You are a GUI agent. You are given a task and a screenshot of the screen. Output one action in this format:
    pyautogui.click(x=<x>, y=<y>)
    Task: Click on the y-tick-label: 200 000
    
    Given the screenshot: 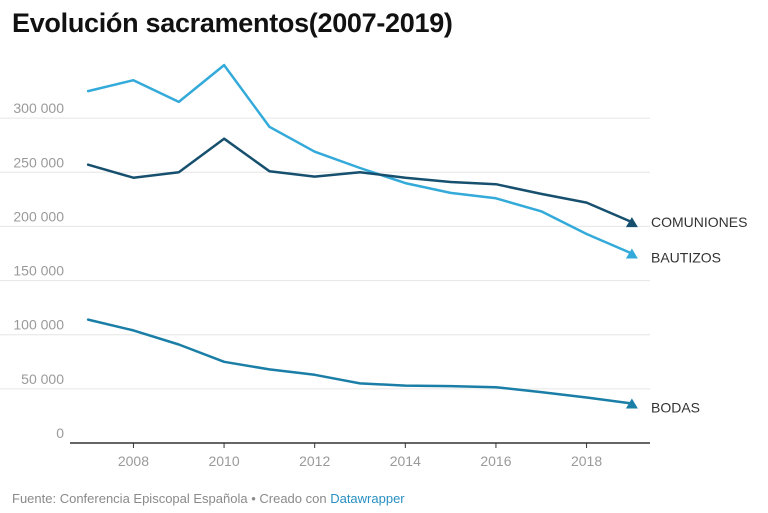 What is the action you would take?
    pyautogui.click(x=38, y=216)
    